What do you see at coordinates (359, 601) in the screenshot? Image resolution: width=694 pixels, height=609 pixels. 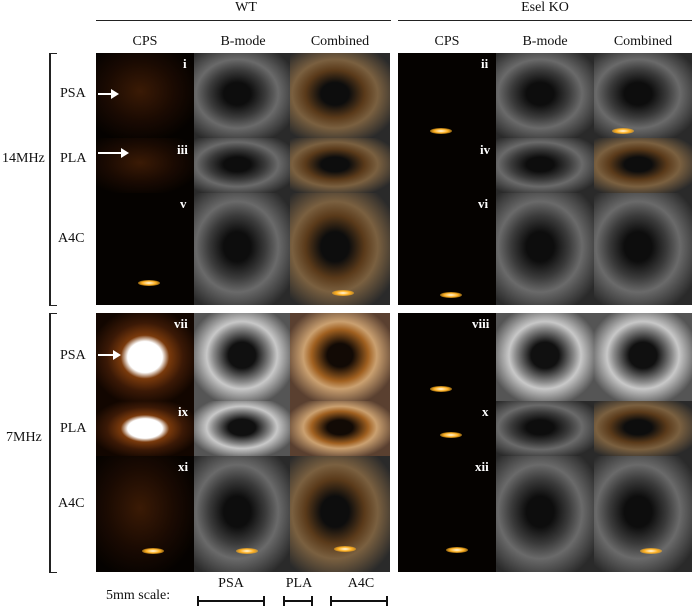 I see `scale-bar-a4c` at bounding box center [359, 601].